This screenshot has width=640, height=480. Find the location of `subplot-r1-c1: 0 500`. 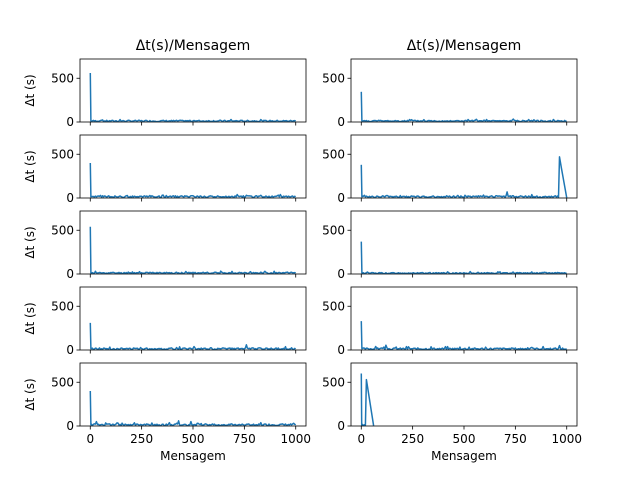

subplot-r1-c1: 0 500 is located at coordinates (450, 169).